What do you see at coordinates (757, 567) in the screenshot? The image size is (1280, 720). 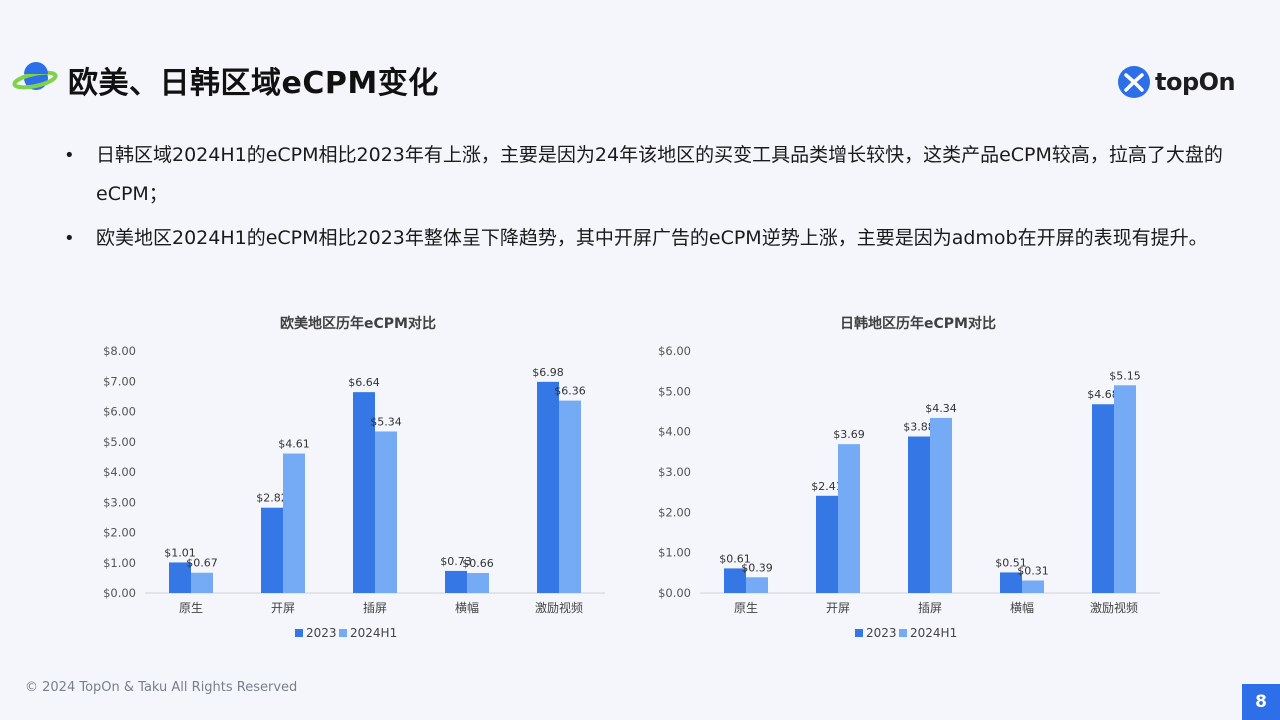 I see `data-label: $0.39` at bounding box center [757, 567].